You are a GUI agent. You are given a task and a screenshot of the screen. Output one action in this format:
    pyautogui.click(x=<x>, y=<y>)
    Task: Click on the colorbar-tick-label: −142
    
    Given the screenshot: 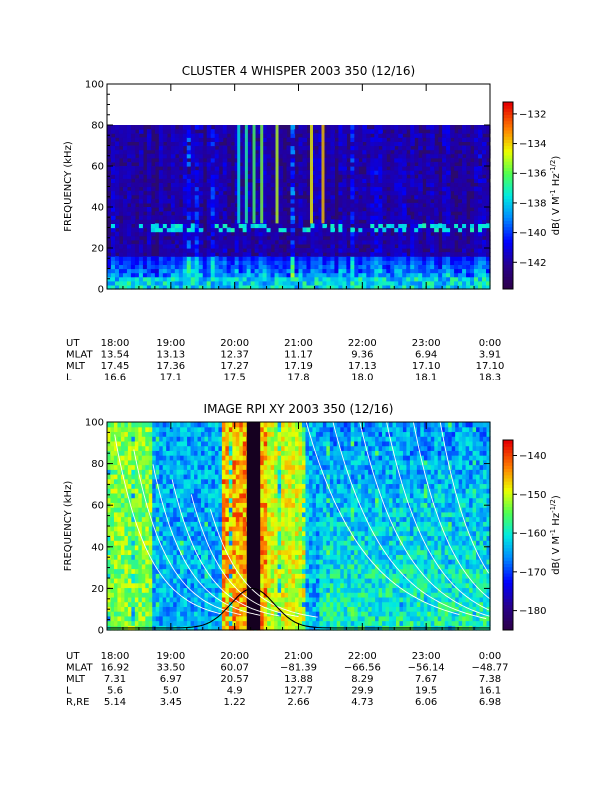 What is the action you would take?
    pyautogui.click(x=532, y=263)
    